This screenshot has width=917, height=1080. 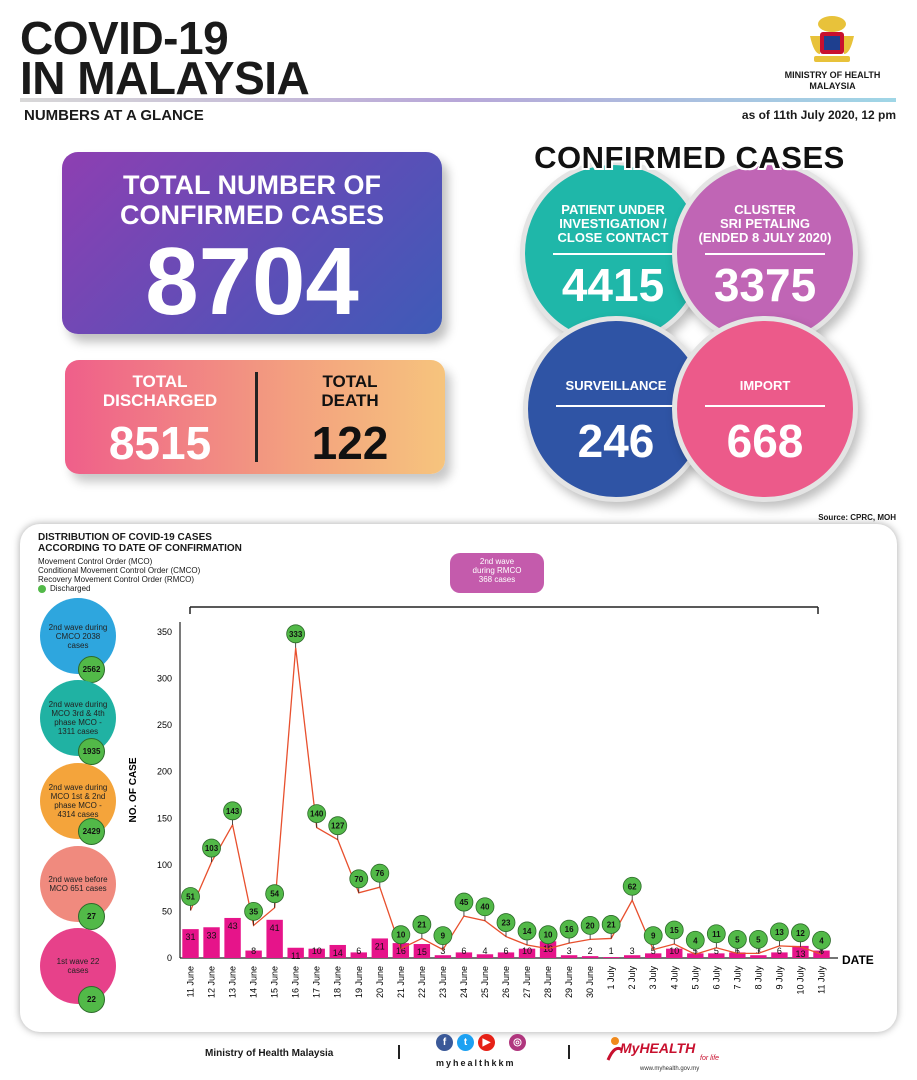 What do you see at coordinates (800, 954) in the screenshot?
I see `bar-data-label: 13` at bounding box center [800, 954].